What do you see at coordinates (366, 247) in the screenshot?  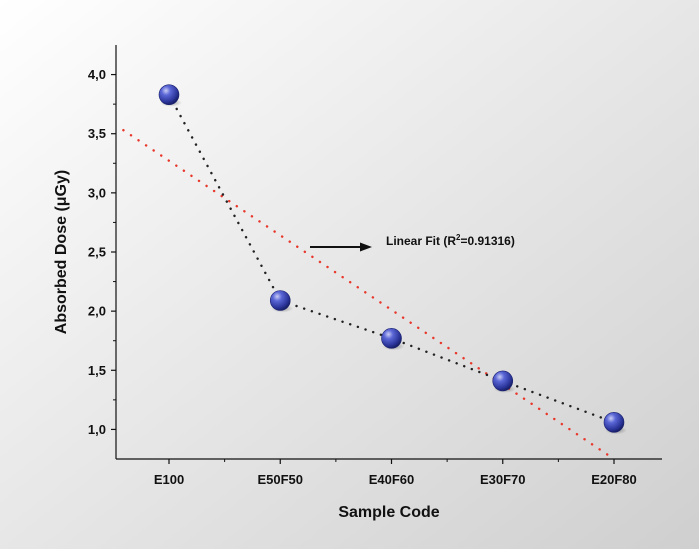 I see `annotation-arrow-head` at bounding box center [366, 247].